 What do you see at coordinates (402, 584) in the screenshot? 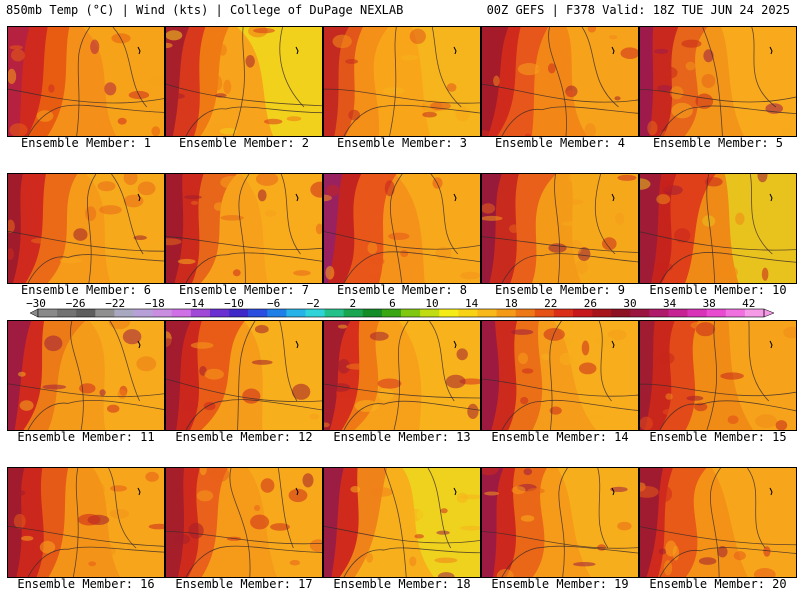
I see `ensemble-member-label: Ensemble Member: 18` at bounding box center [402, 584].